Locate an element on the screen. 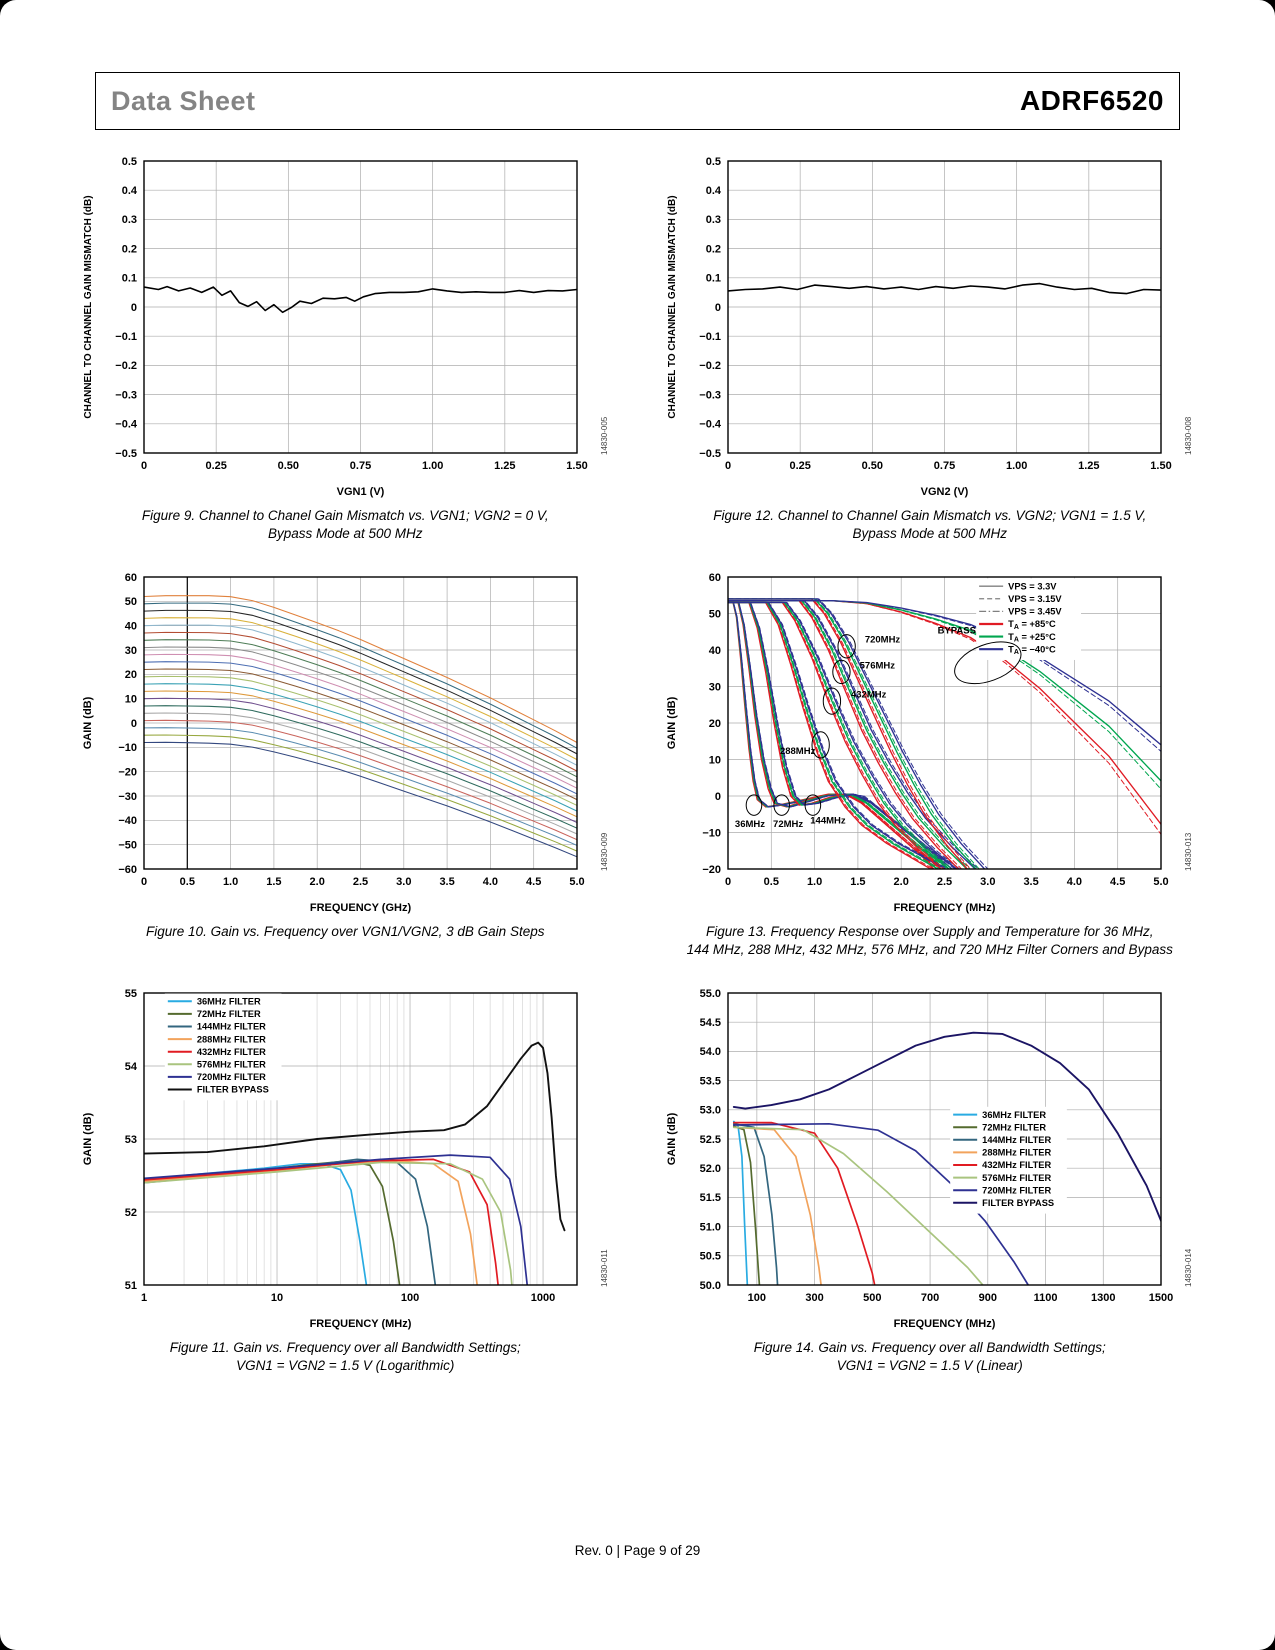 Image resolution: width=1275 pixels, height=1650 pixels. svg-text: 0.3 is located at coordinates (128, 220).